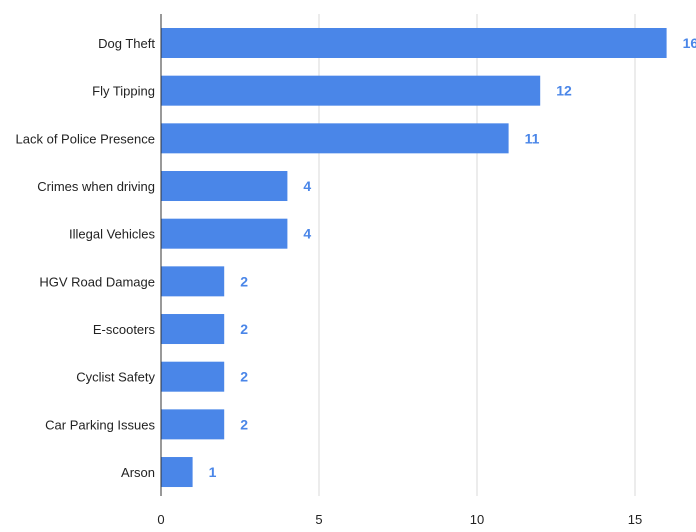 This screenshot has width=696, height=532. What do you see at coordinates (635, 519) in the screenshot?
I see `x-tick-label-15: 15` at bounding box center [635, 519].